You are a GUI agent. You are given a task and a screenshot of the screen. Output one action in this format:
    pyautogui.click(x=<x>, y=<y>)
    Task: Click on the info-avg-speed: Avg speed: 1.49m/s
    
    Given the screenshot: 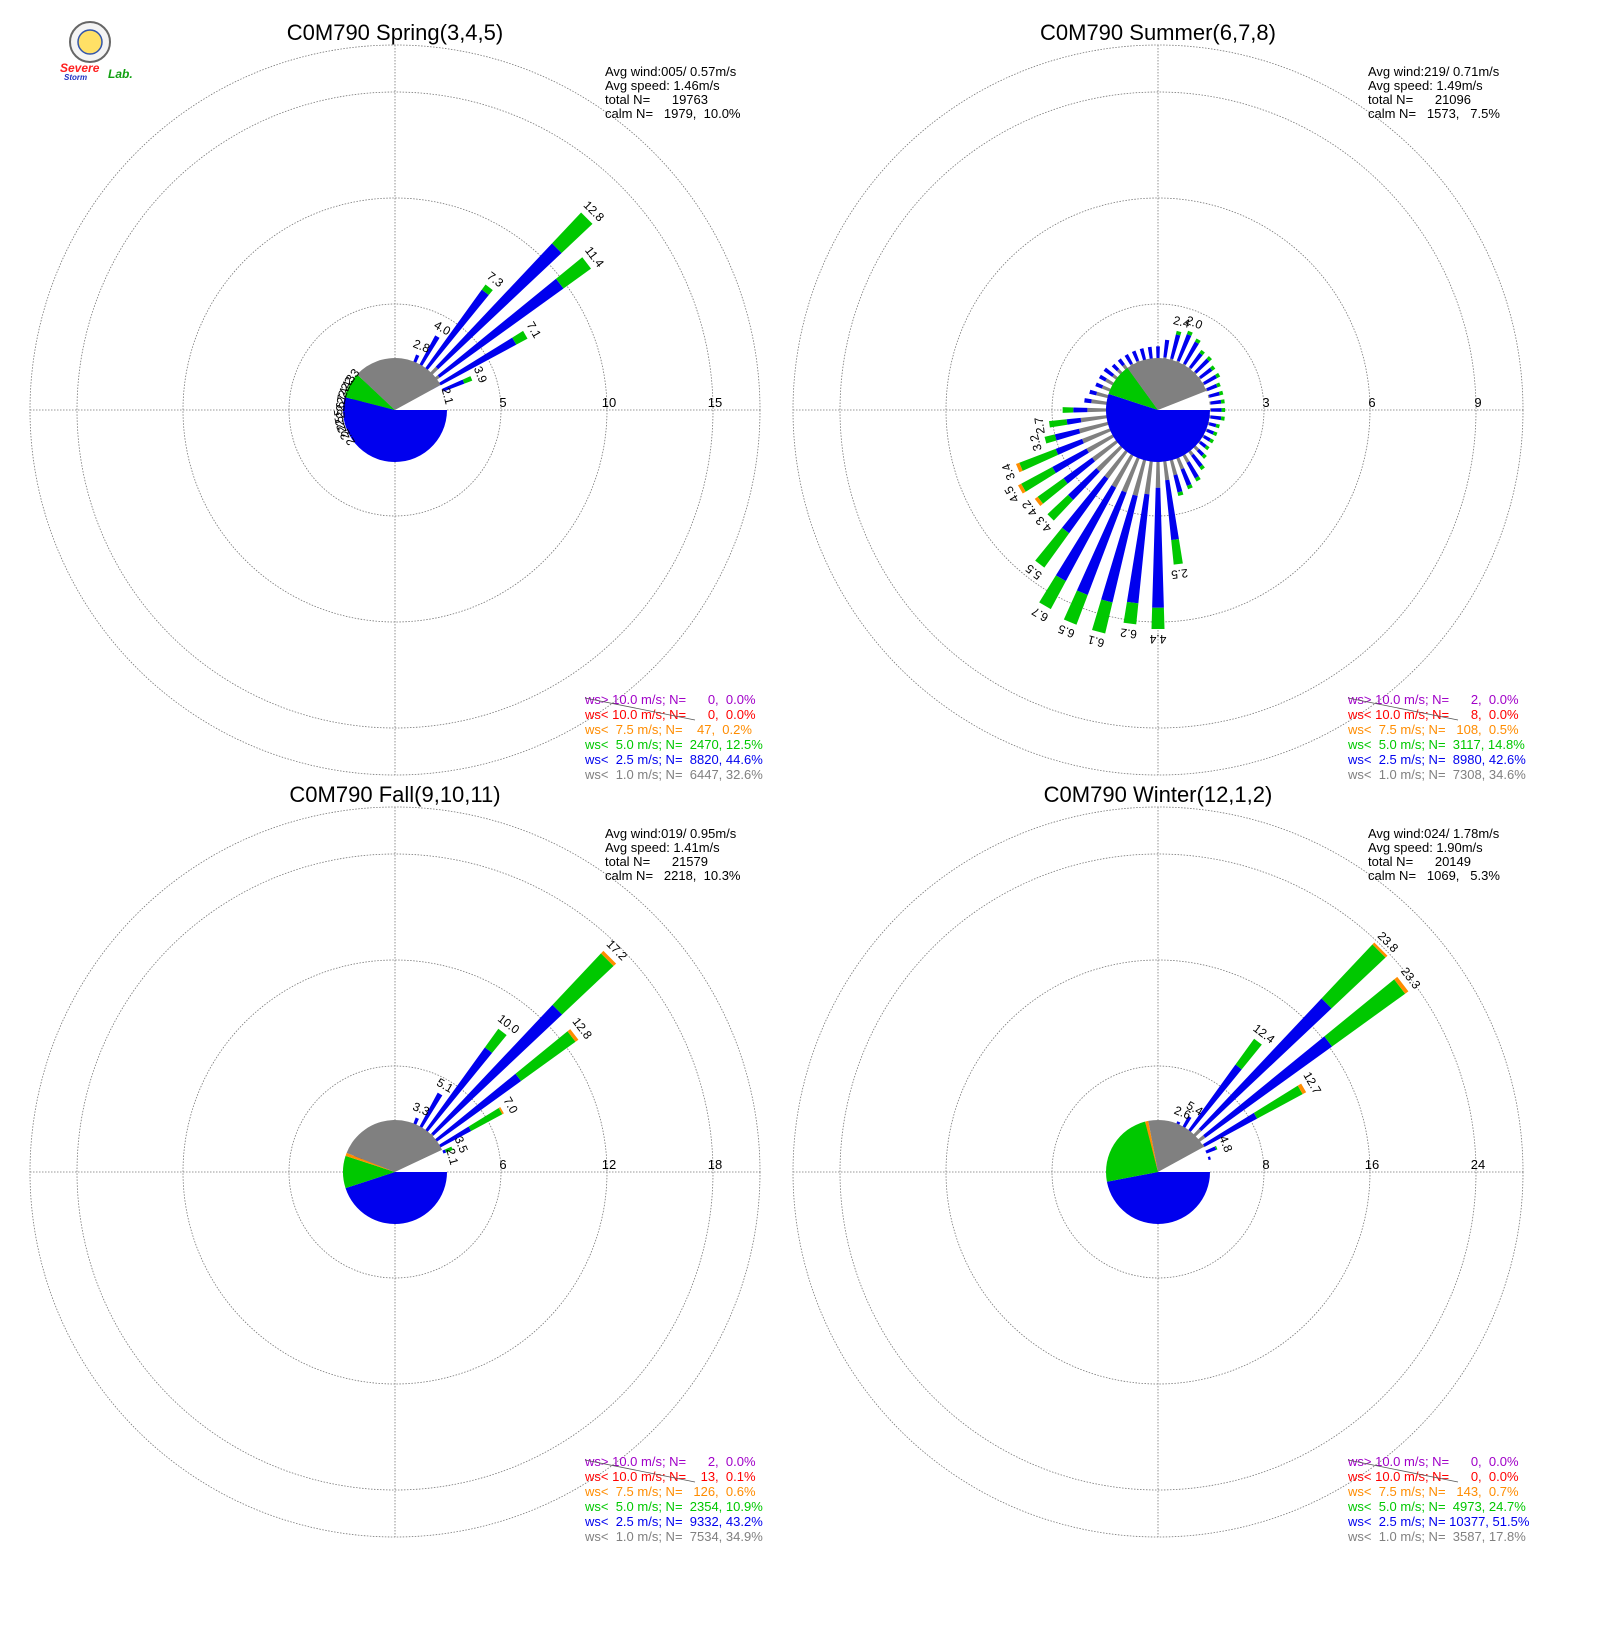 What is the action you would take?
    pyautogui.click(x=1425, y=85)
    